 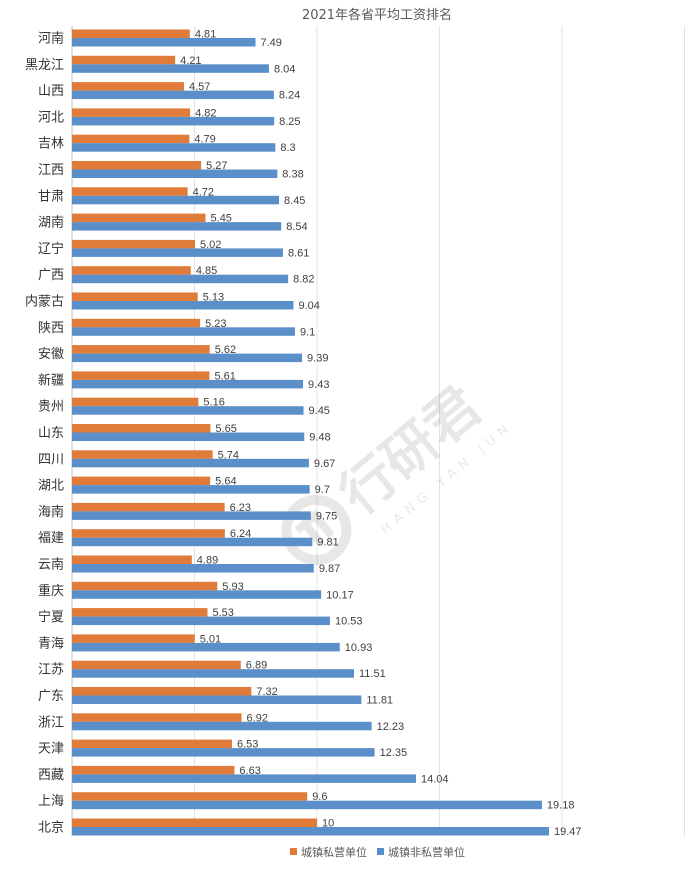 I want to click on data-label-nonprivate: 12.35, so click(x=394, y=753).